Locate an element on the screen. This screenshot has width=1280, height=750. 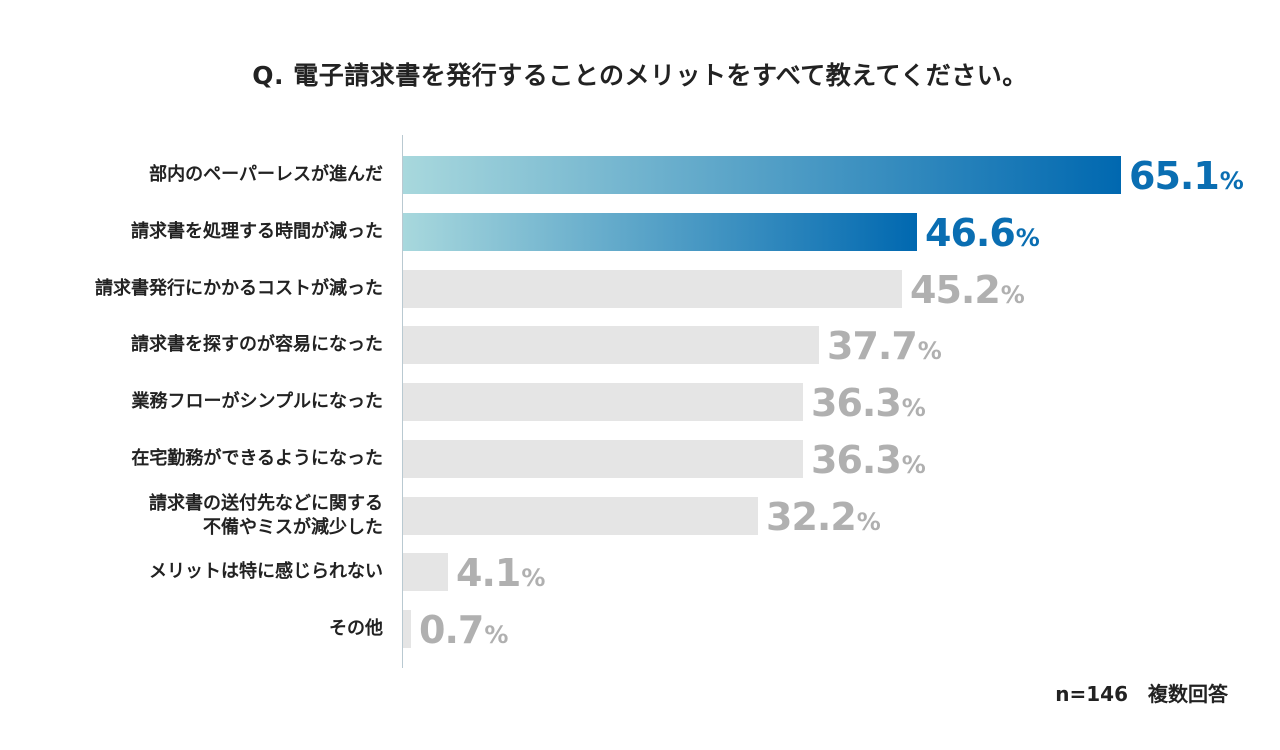
sample-note: n=146 複数回答 is located at coordinates (1141, 694).